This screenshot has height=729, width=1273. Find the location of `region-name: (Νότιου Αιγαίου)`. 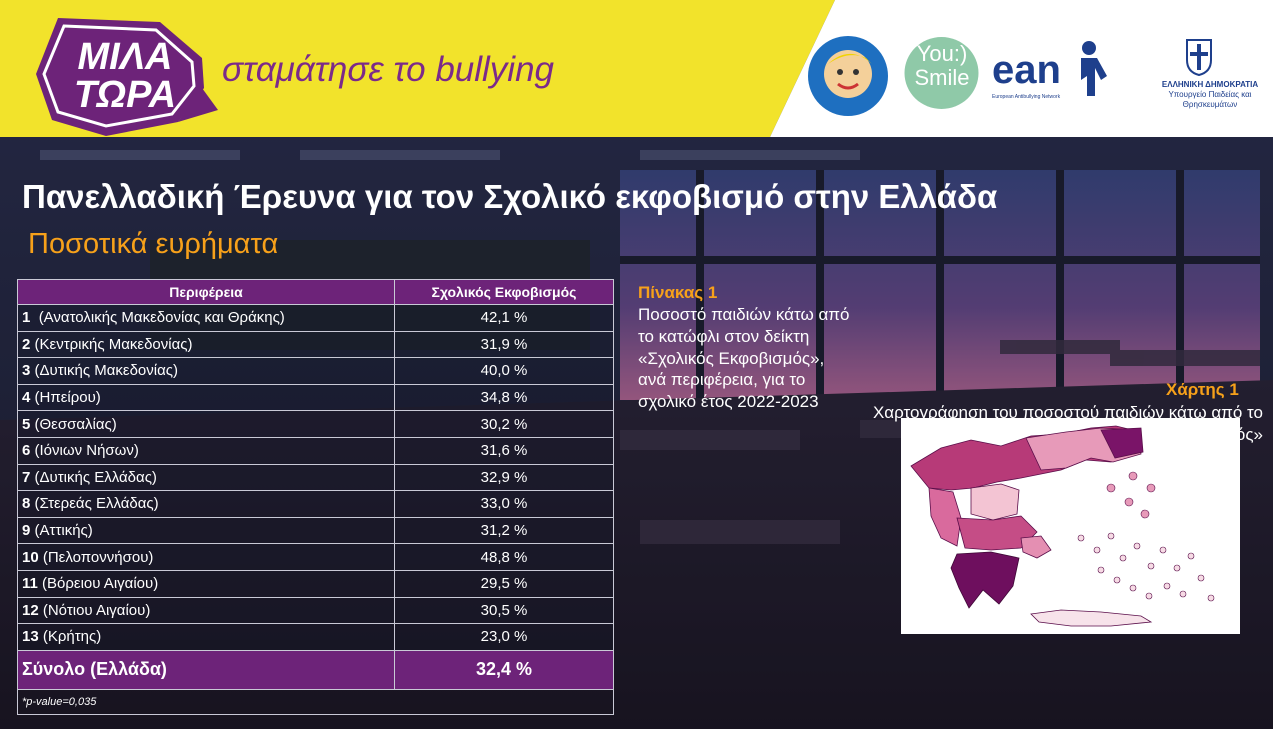

region-name: (Νότιου Αιγαίου) is located at coordinates (96, 610).